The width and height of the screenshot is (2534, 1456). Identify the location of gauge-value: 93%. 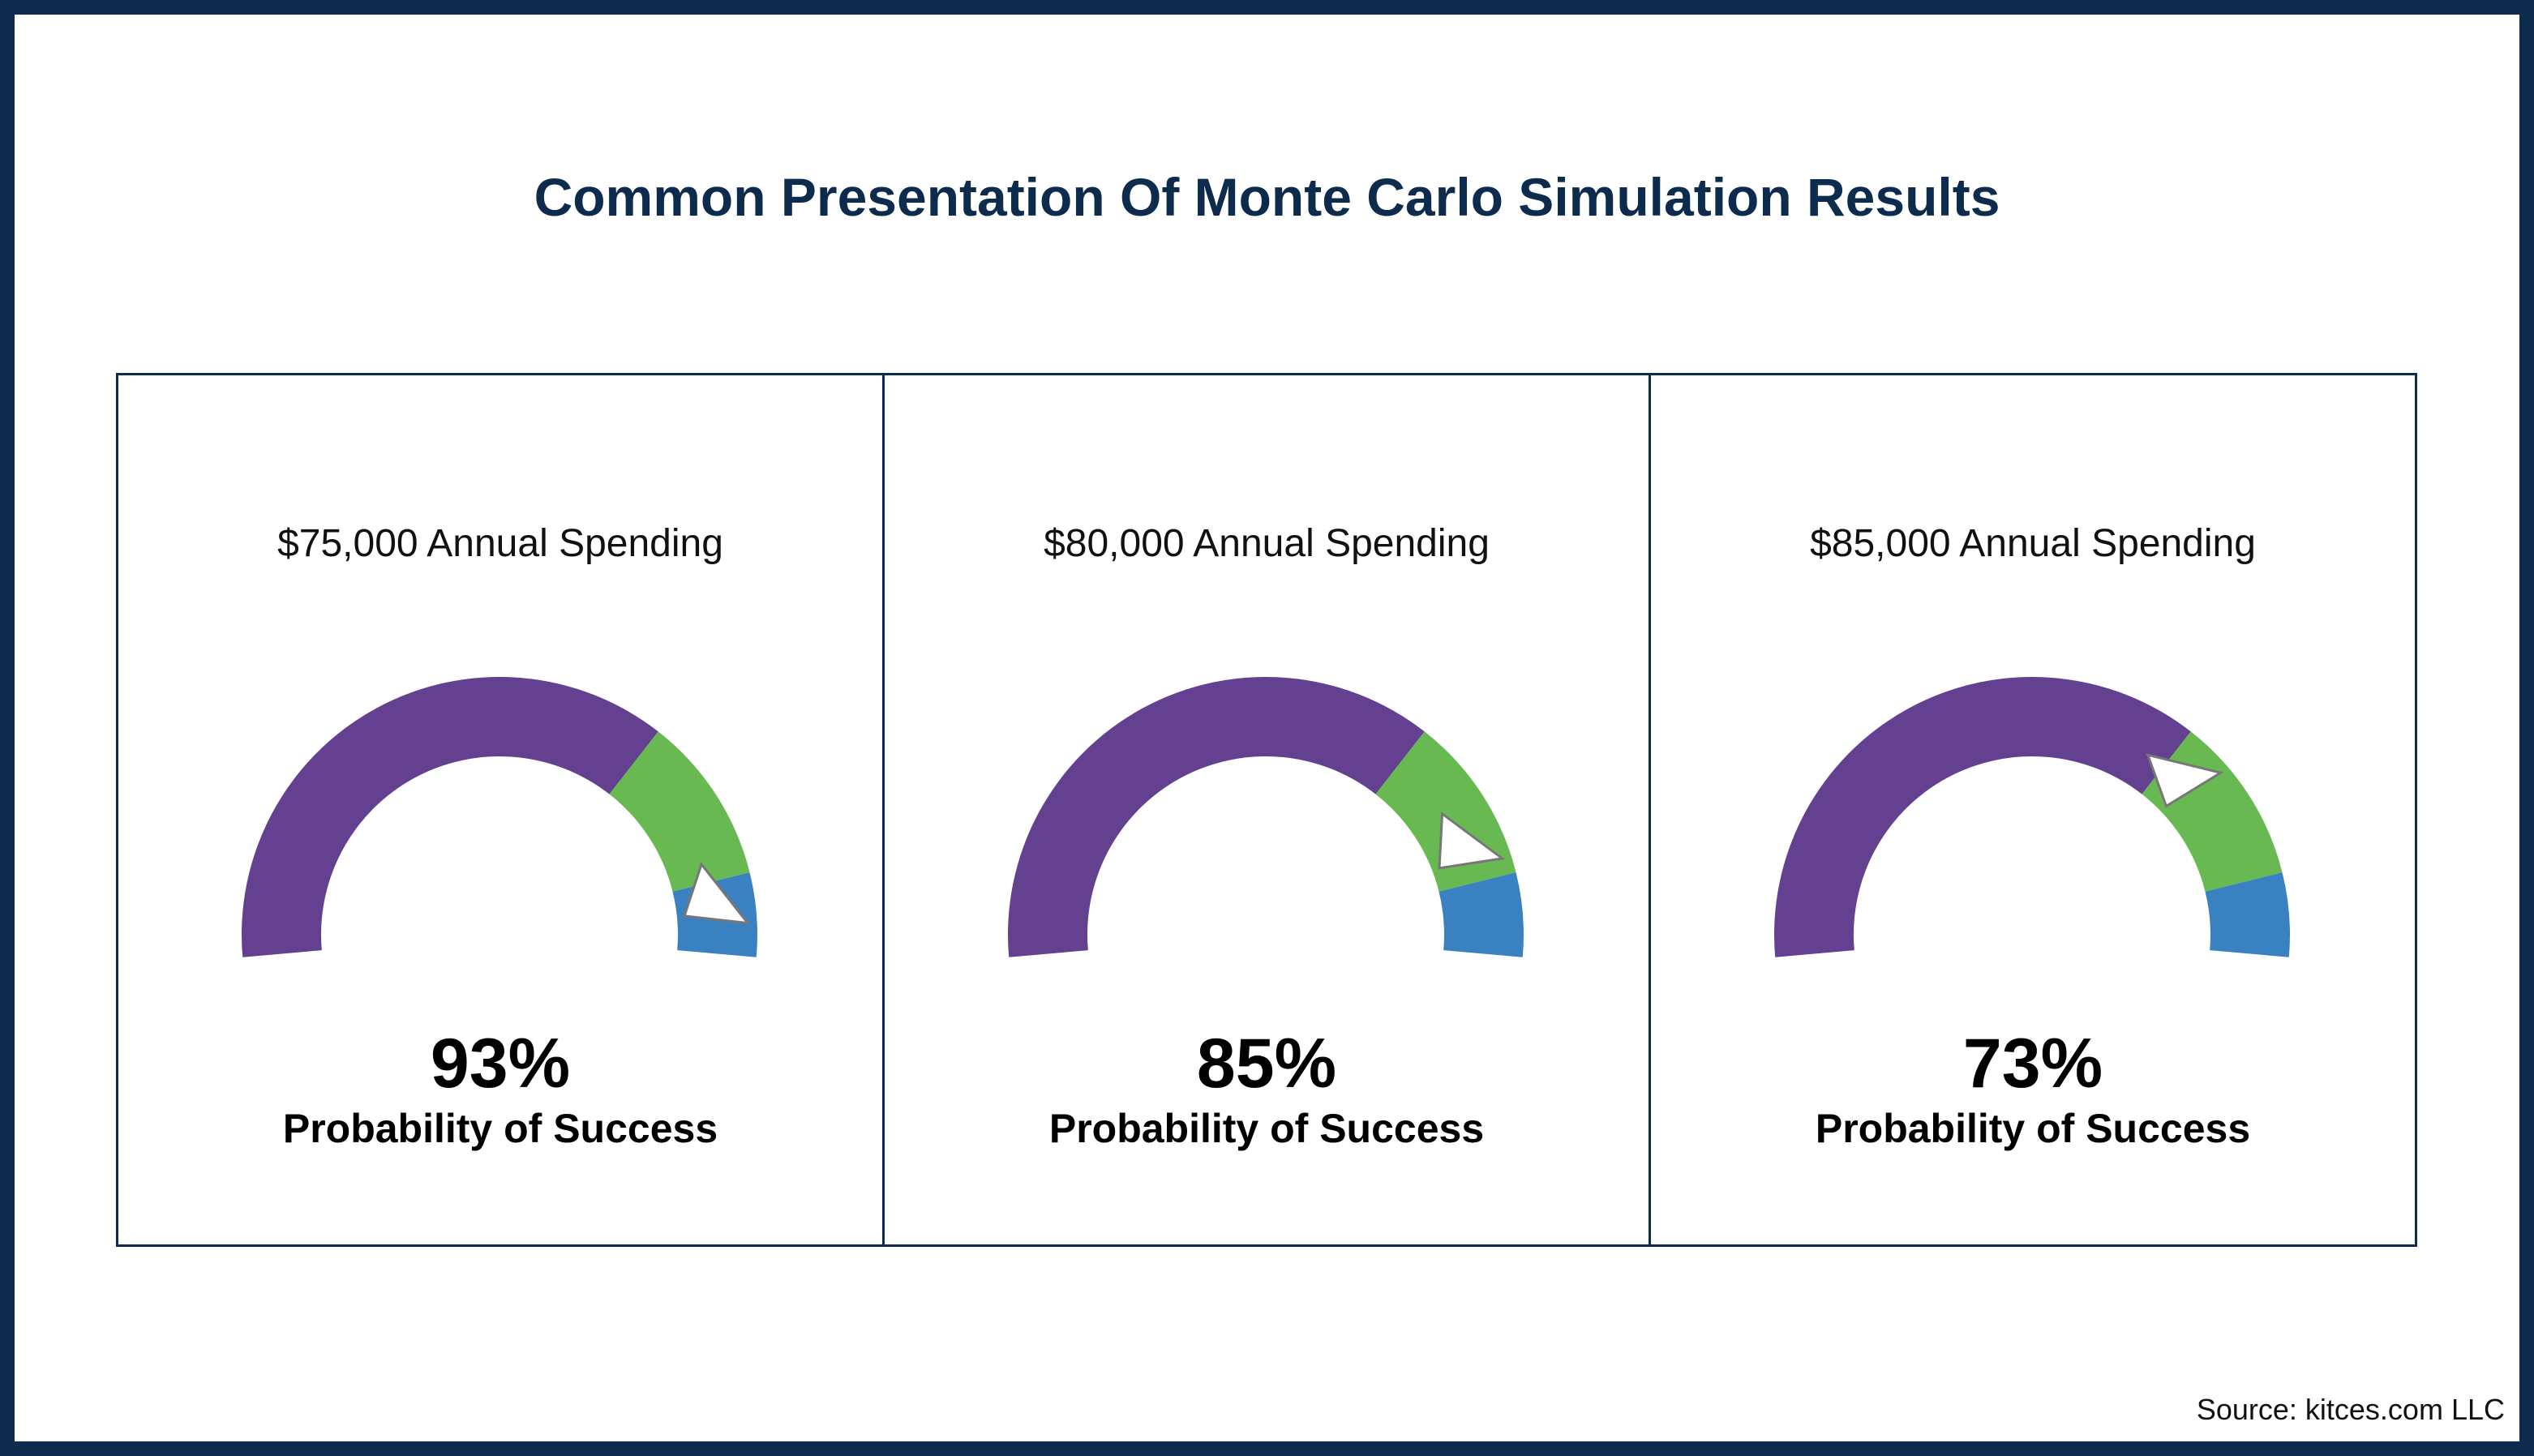
(501, 1064).